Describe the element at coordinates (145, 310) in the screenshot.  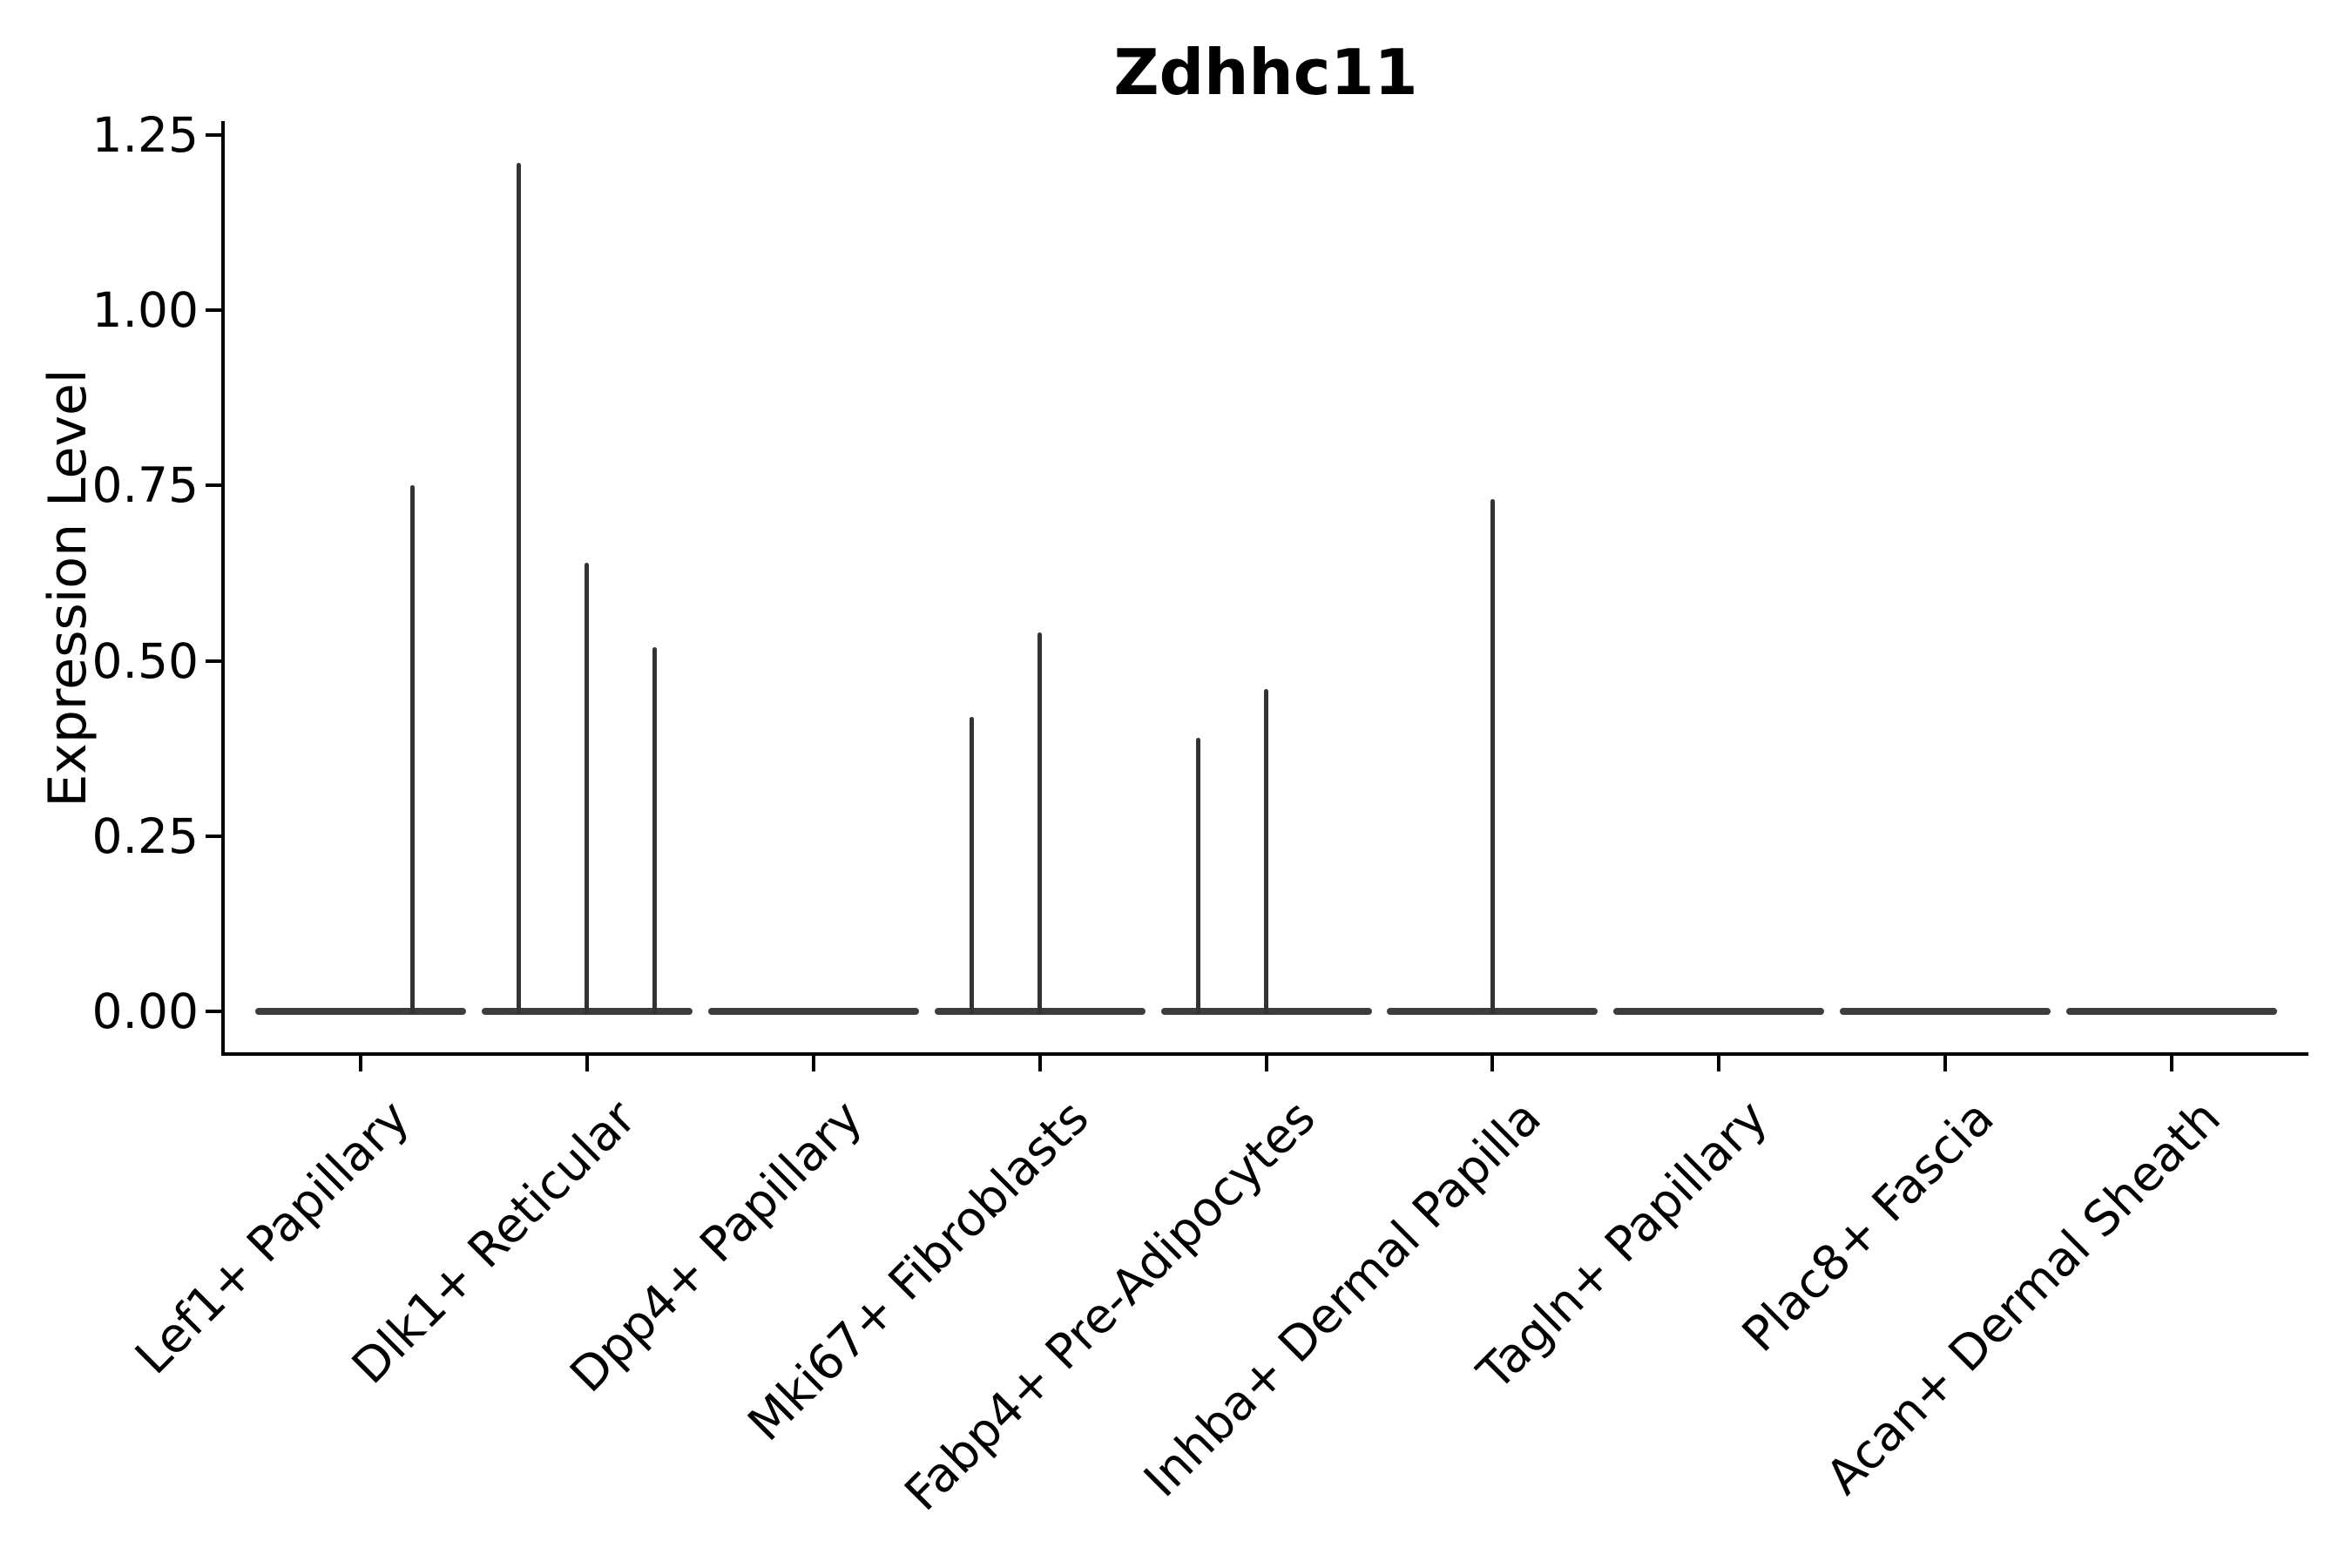
I see `y-tick-label: 1.00` at that location.